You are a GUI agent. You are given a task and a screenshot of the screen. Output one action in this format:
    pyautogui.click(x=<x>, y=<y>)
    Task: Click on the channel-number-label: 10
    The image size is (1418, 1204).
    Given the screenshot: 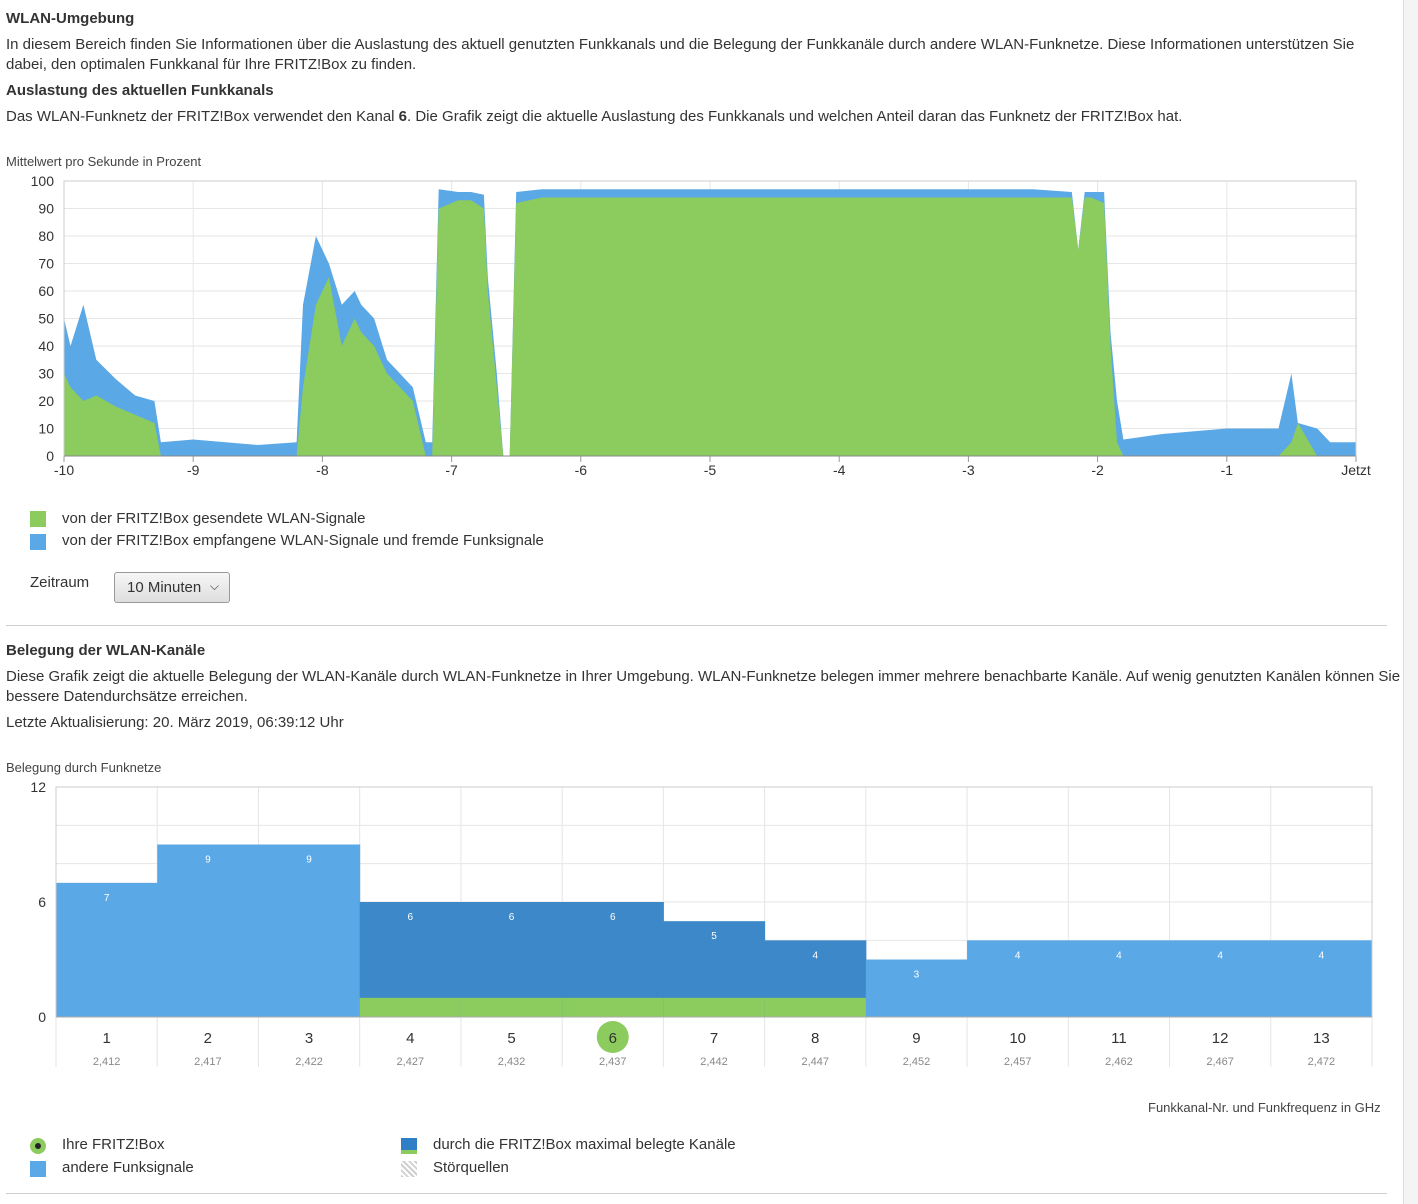 What is the action you would take?
    pyautogui.click(x=1017, y=1038)
    